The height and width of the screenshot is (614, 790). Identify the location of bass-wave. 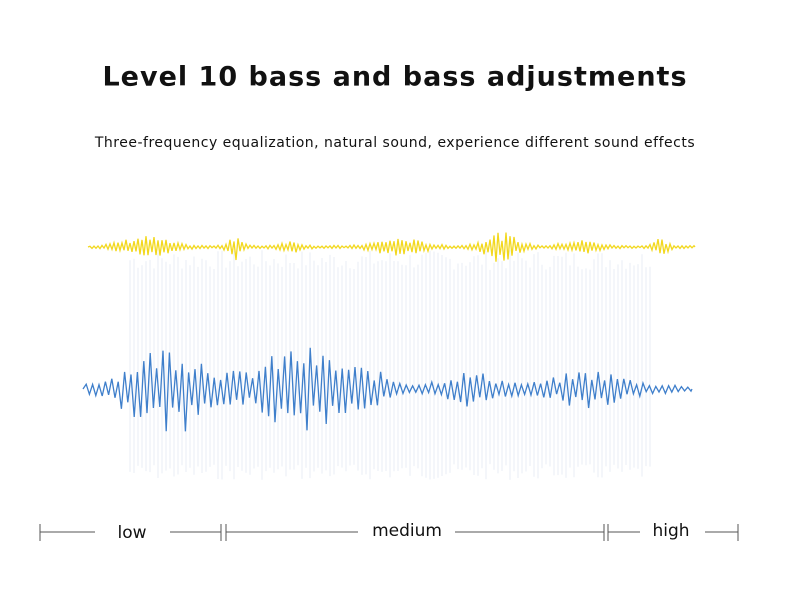
(387, 389).